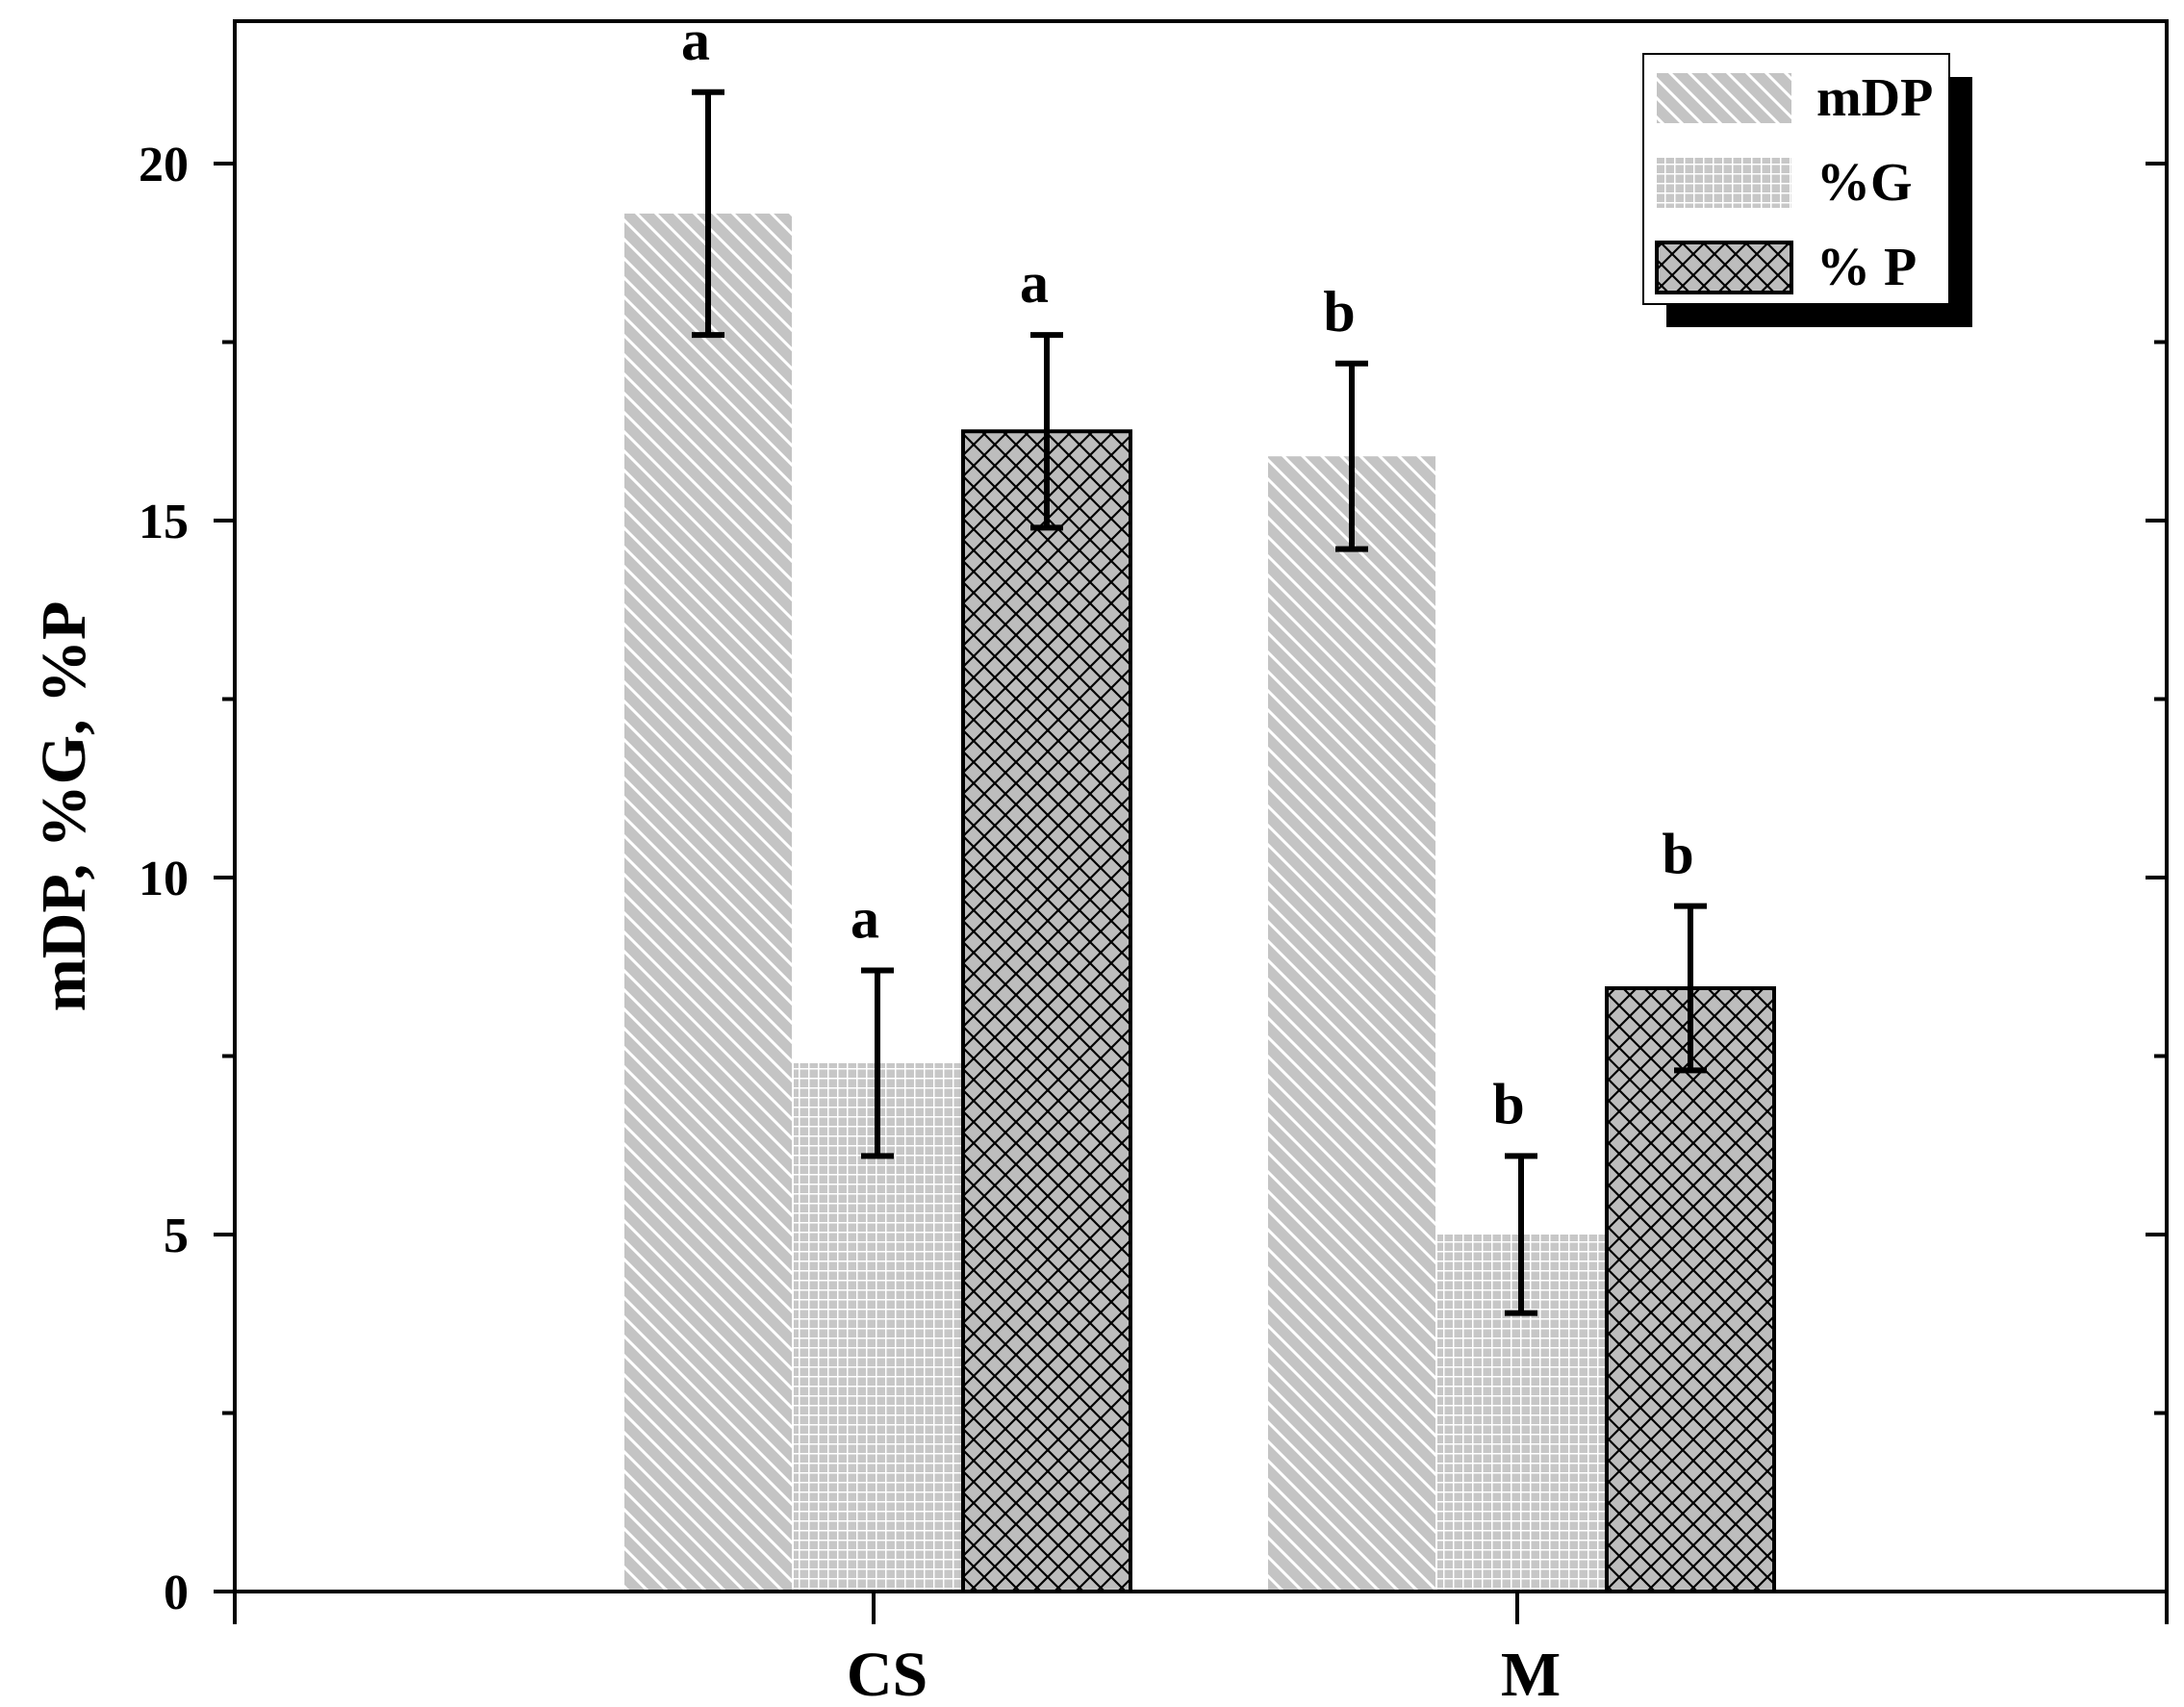 The image size is (2184, 1707). What do you see at coordinates (1867, 267) in the screenshot?
I see `legend-label-2: % P` at bounding box center [1867, 267].